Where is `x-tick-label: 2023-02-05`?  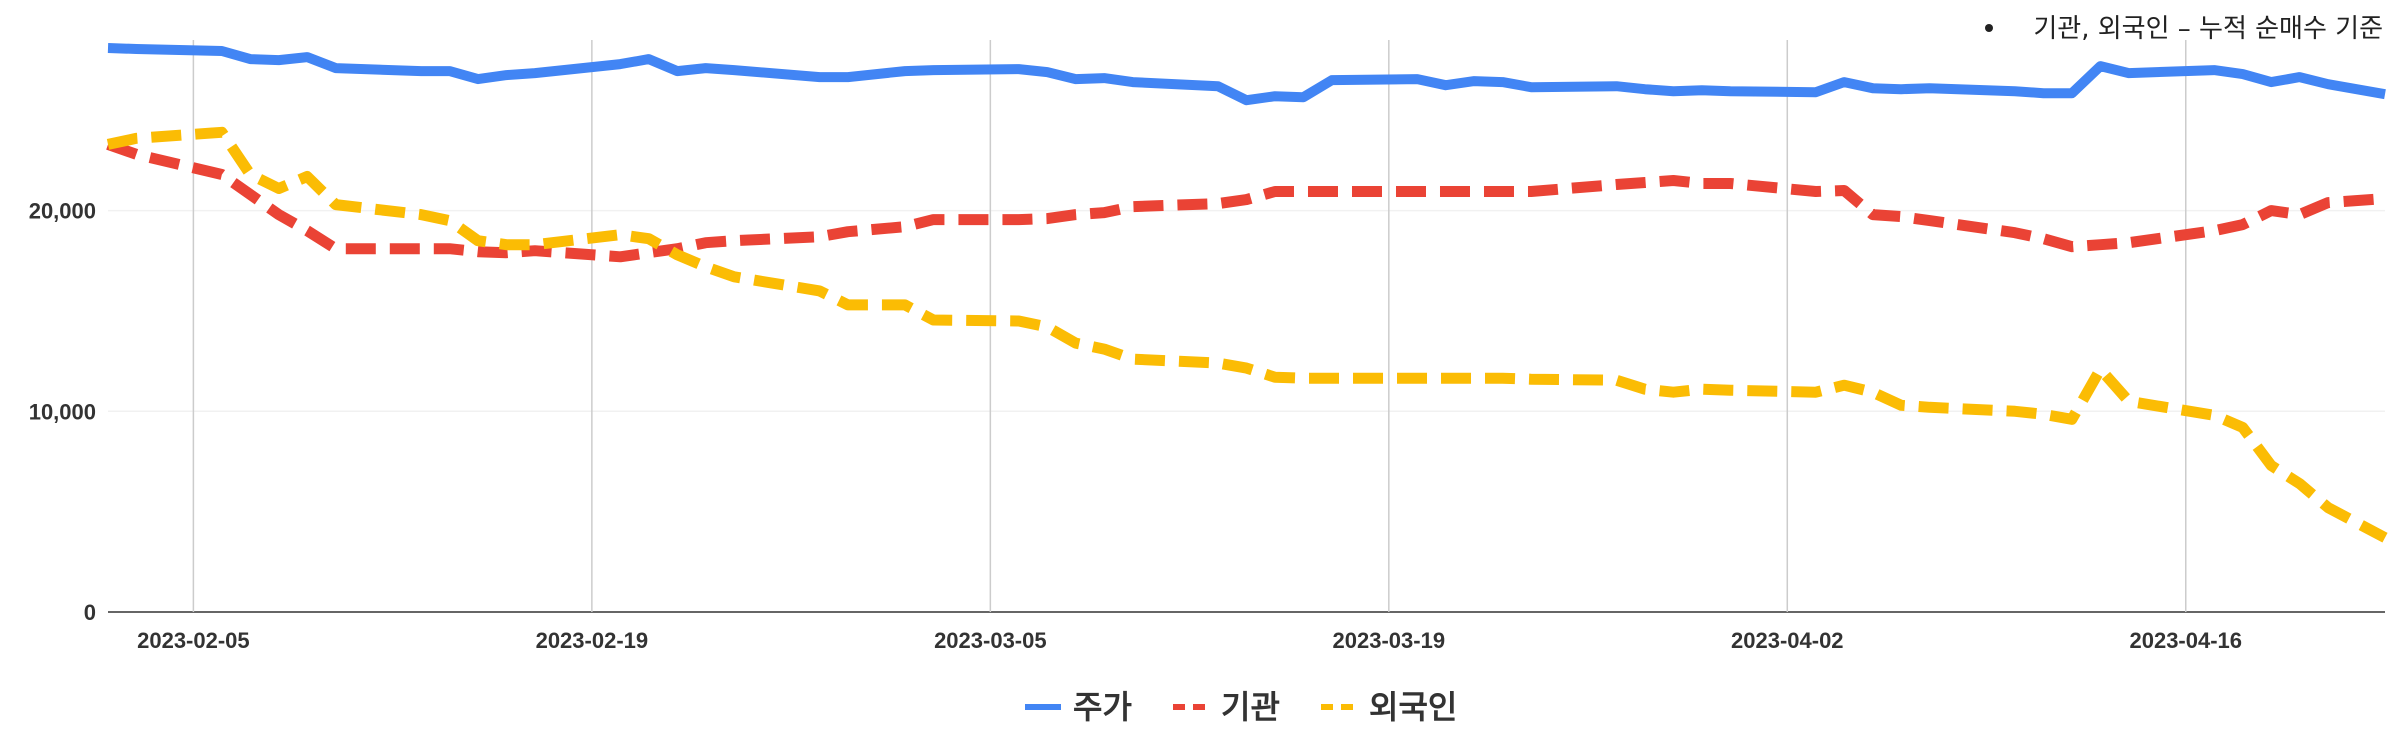
x-tick-label: 2023-02-05 is located at coordinates (193, 640).